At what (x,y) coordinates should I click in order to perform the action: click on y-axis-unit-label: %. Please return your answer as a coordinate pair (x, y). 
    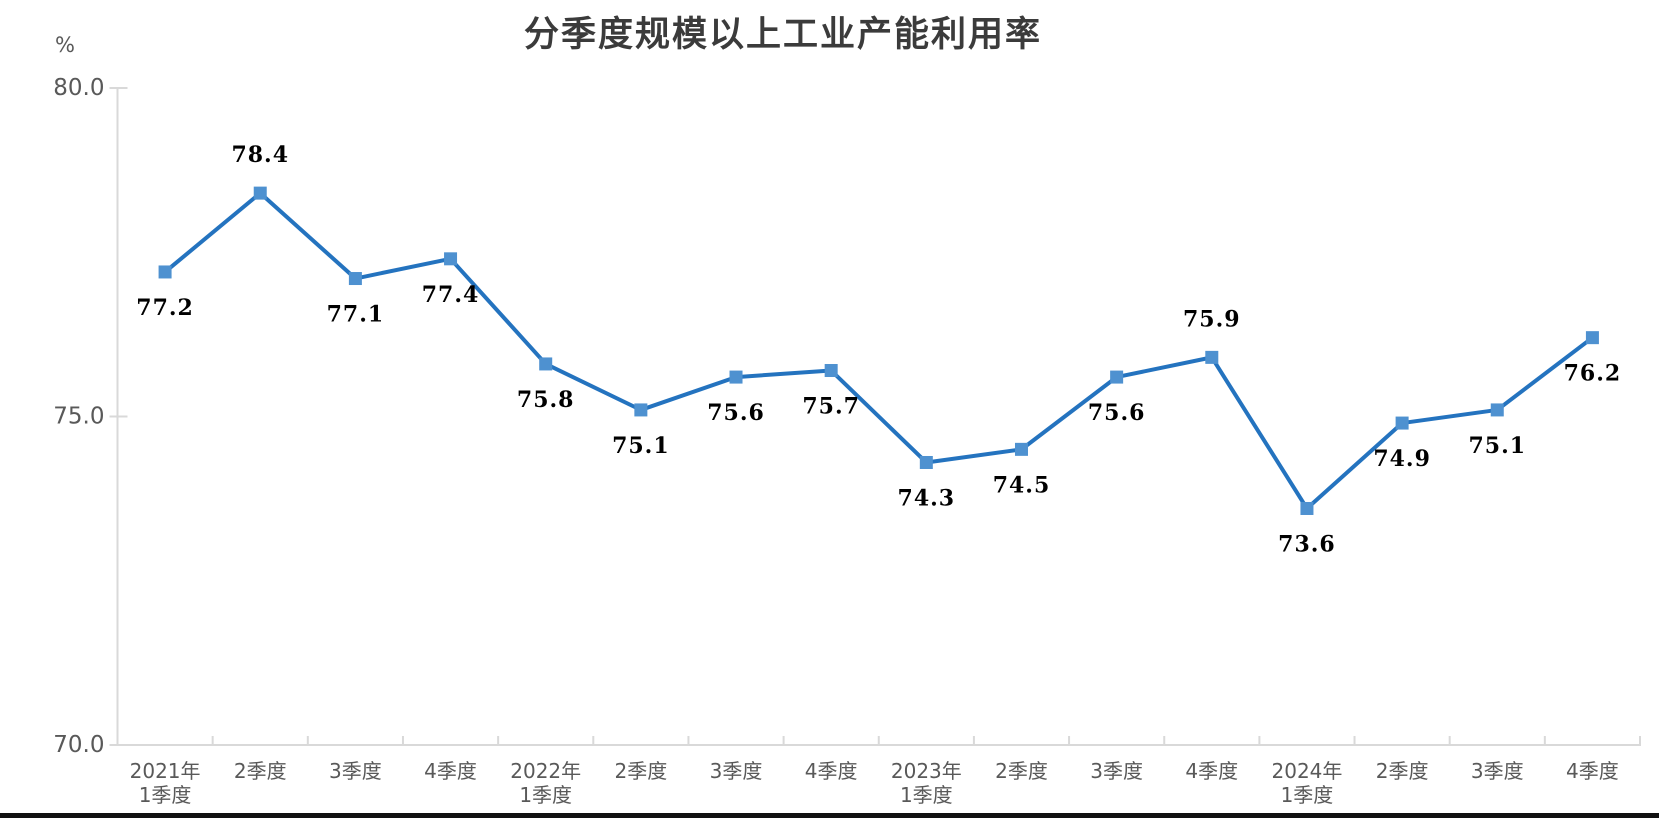
    Looking at the image, I should click on (65, 45).